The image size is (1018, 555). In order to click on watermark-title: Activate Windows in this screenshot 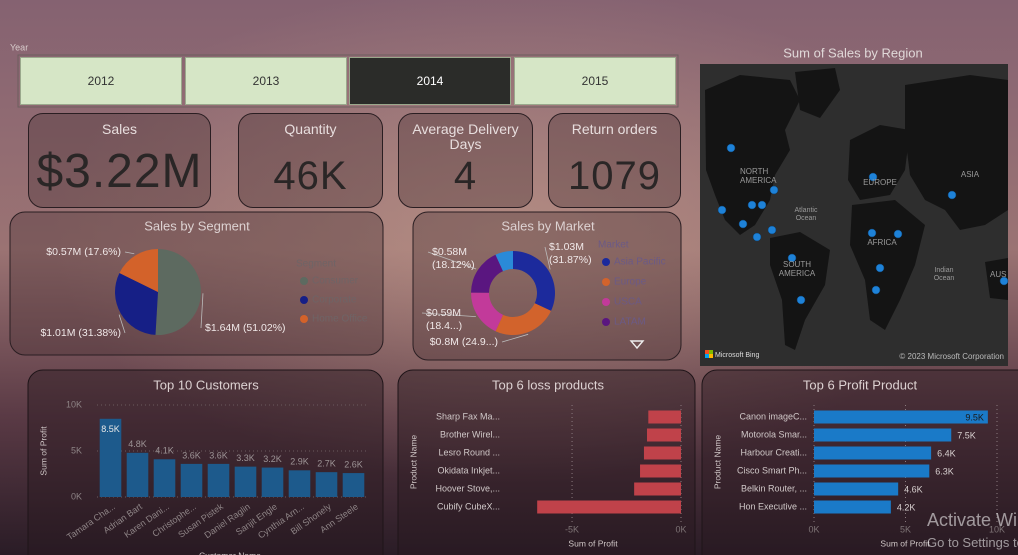, I will do `click(972, 520)`.